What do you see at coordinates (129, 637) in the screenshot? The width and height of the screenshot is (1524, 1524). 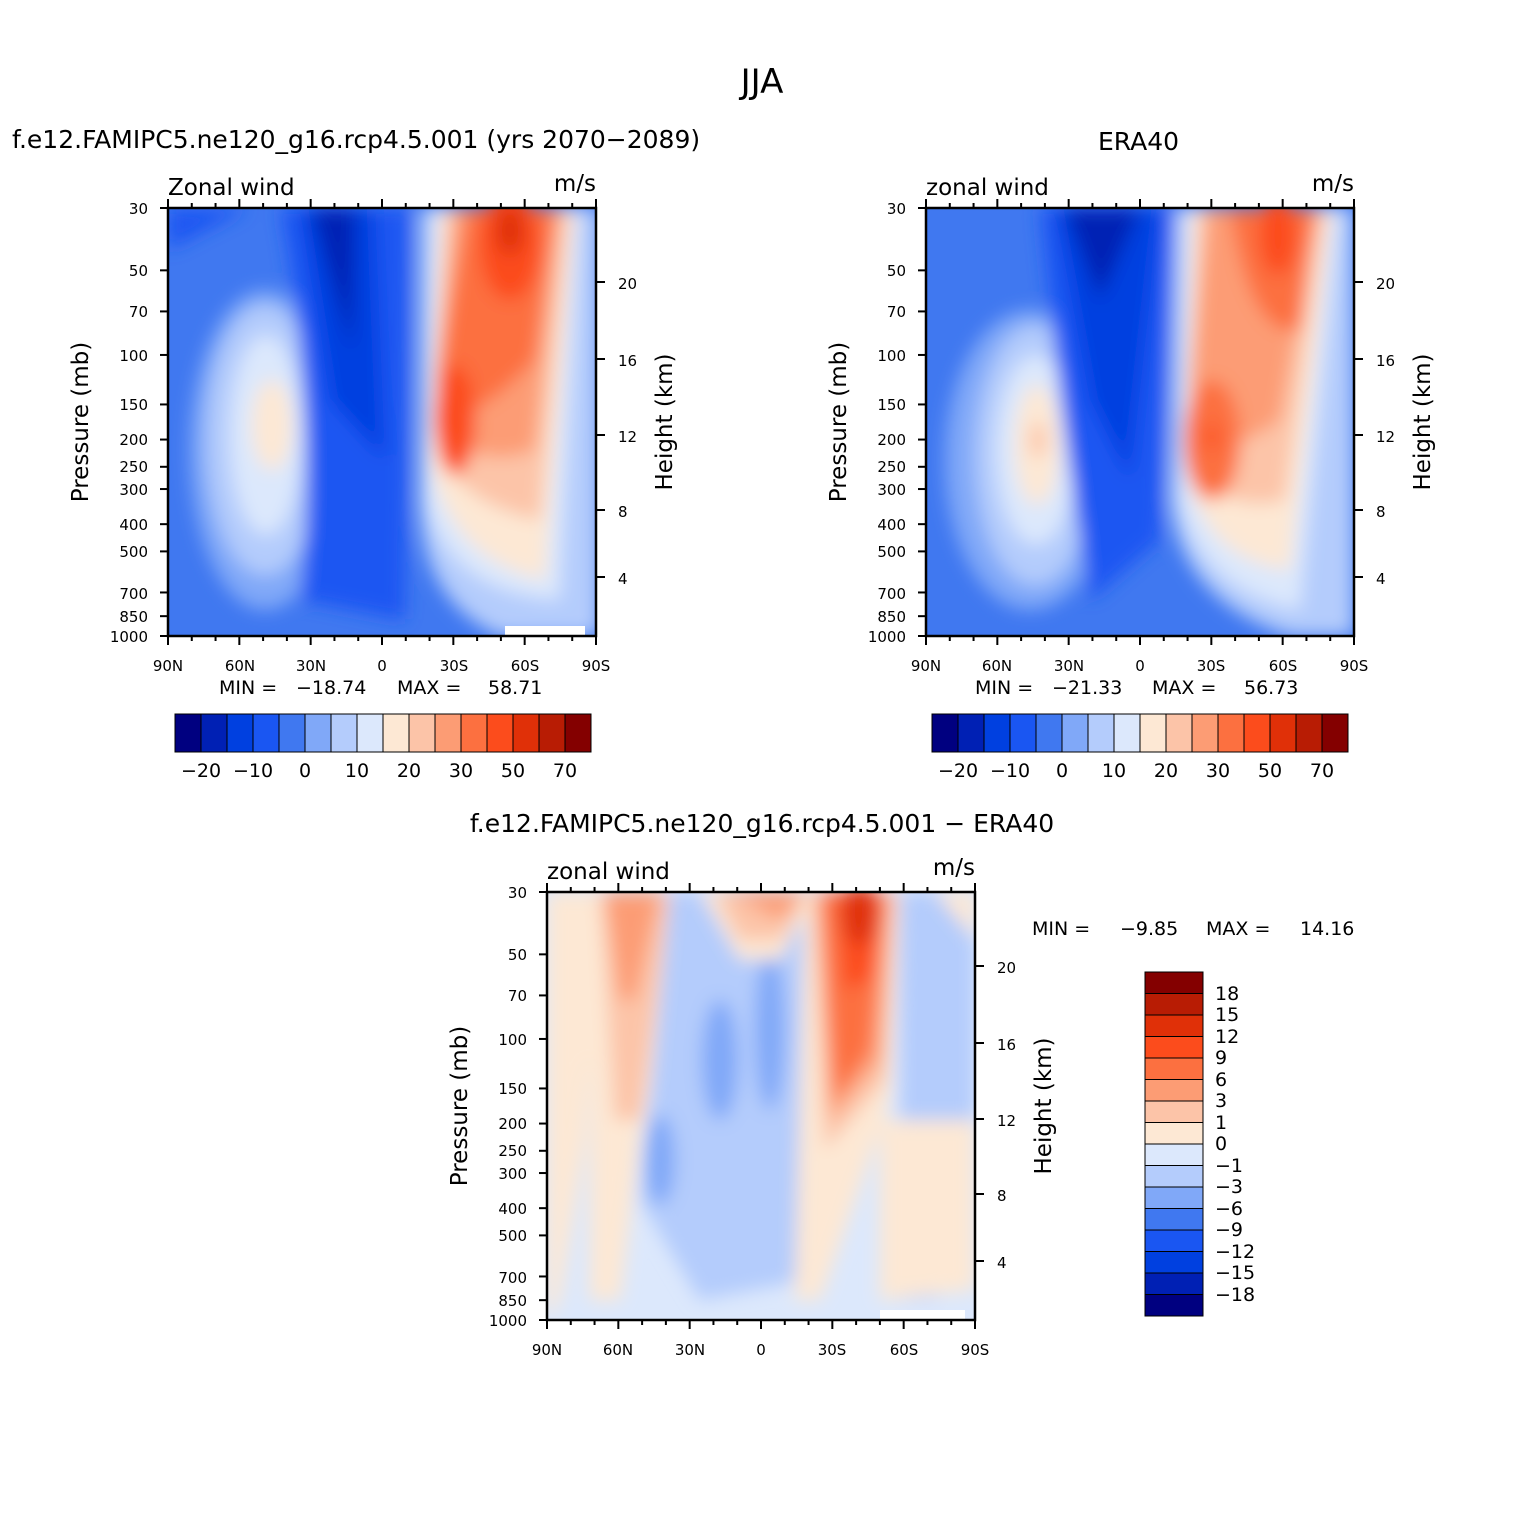 I see `p1-ylabel-1000: 1000` at bounding box center [129, 637].